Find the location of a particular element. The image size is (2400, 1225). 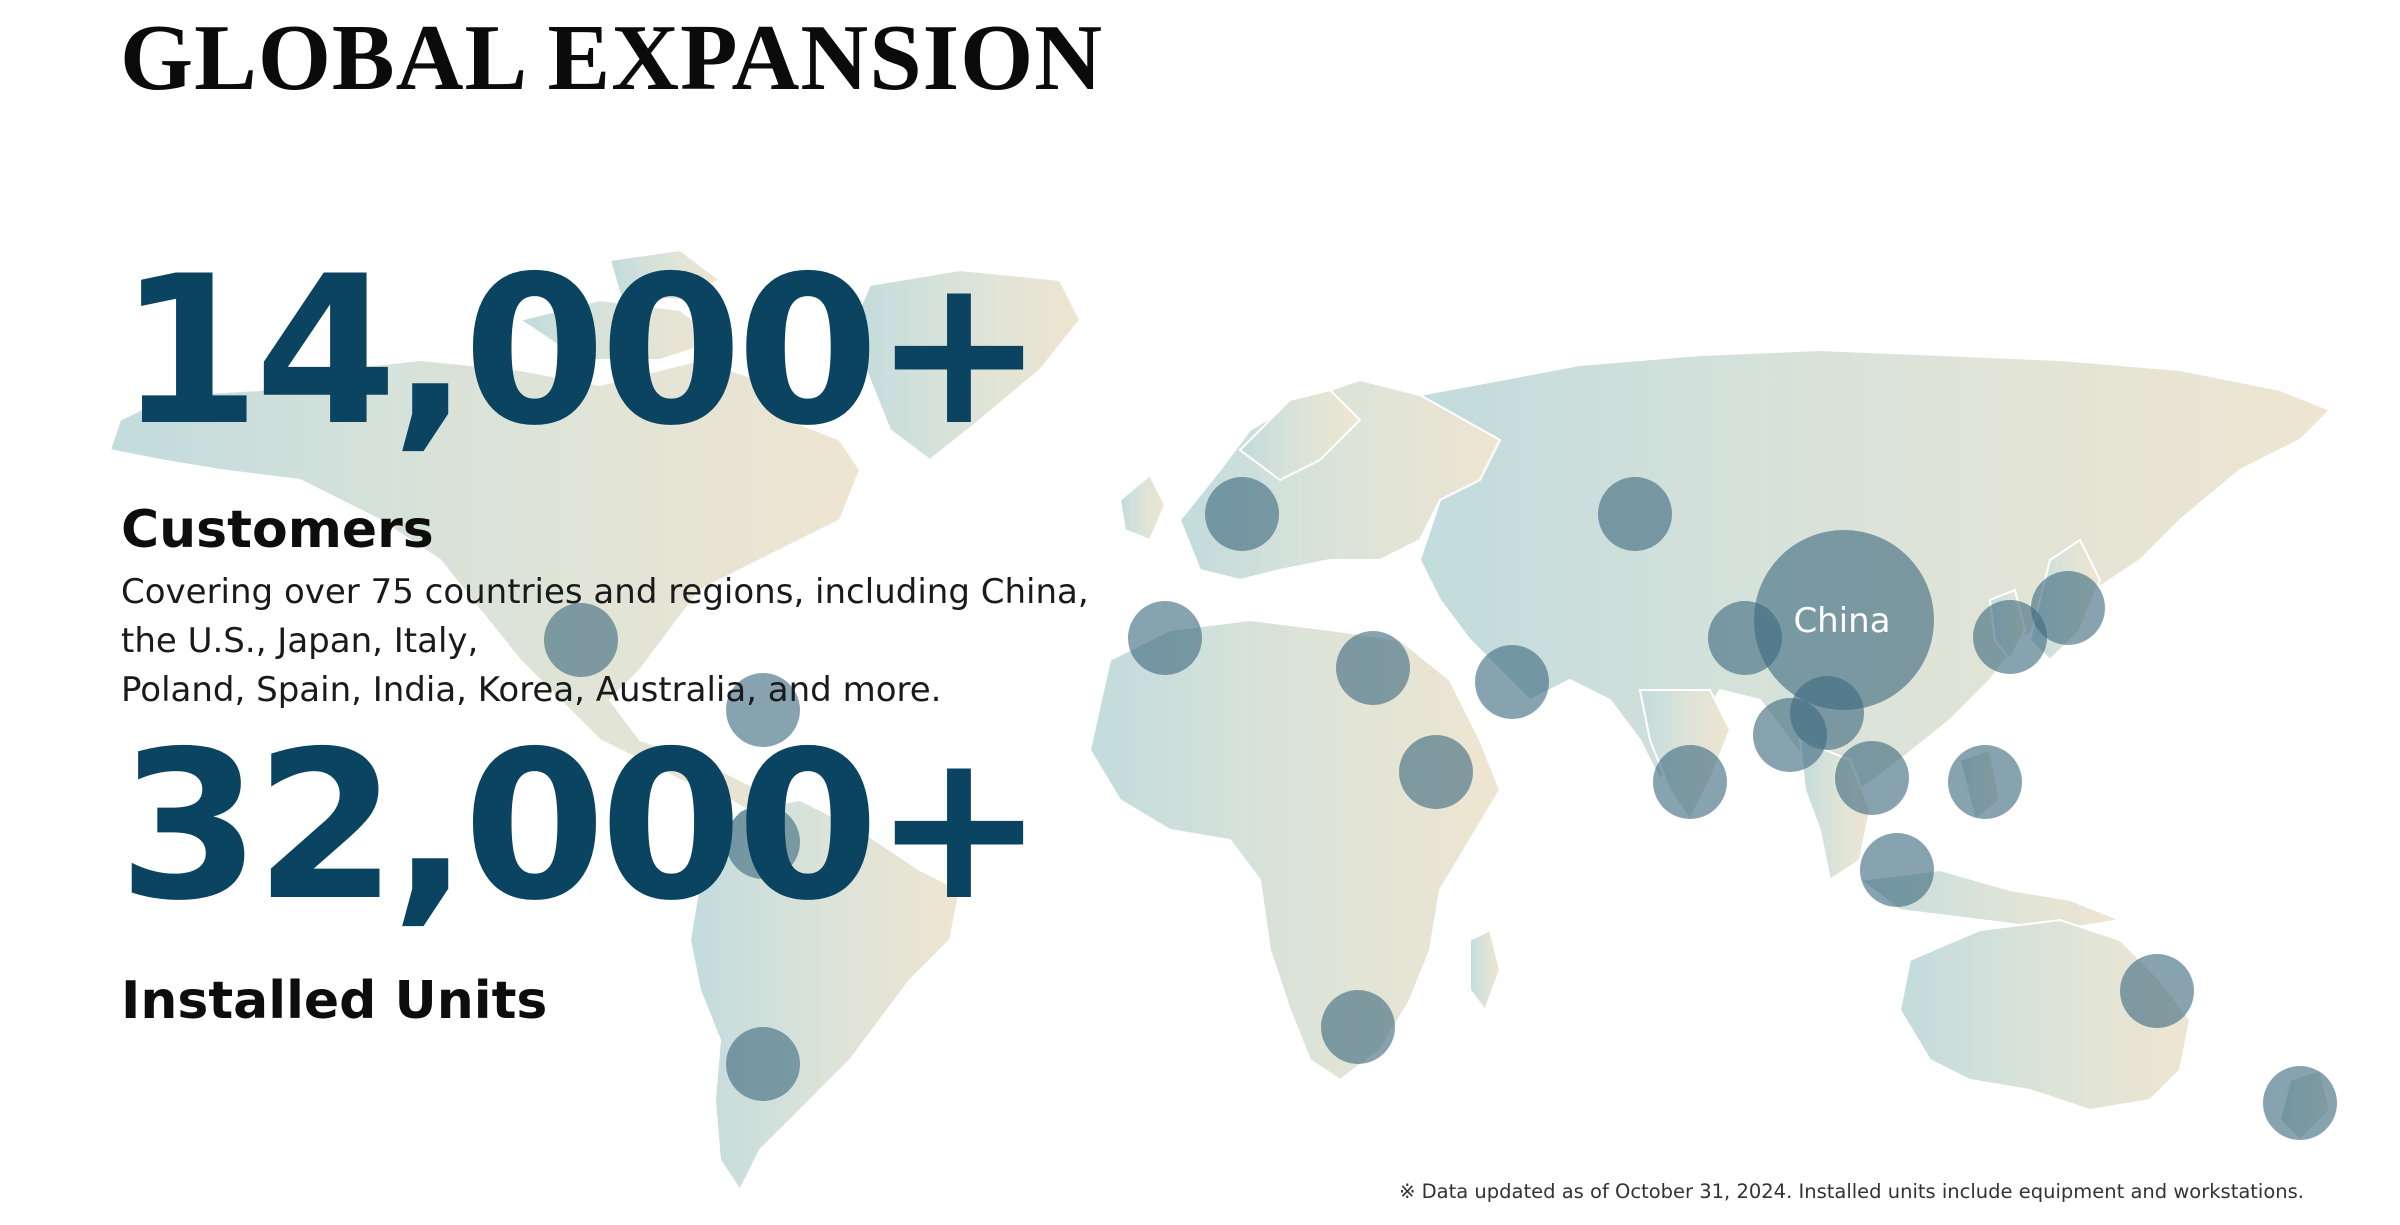

installed-units-label: Installed Units is located at coordinates (334, 1001).